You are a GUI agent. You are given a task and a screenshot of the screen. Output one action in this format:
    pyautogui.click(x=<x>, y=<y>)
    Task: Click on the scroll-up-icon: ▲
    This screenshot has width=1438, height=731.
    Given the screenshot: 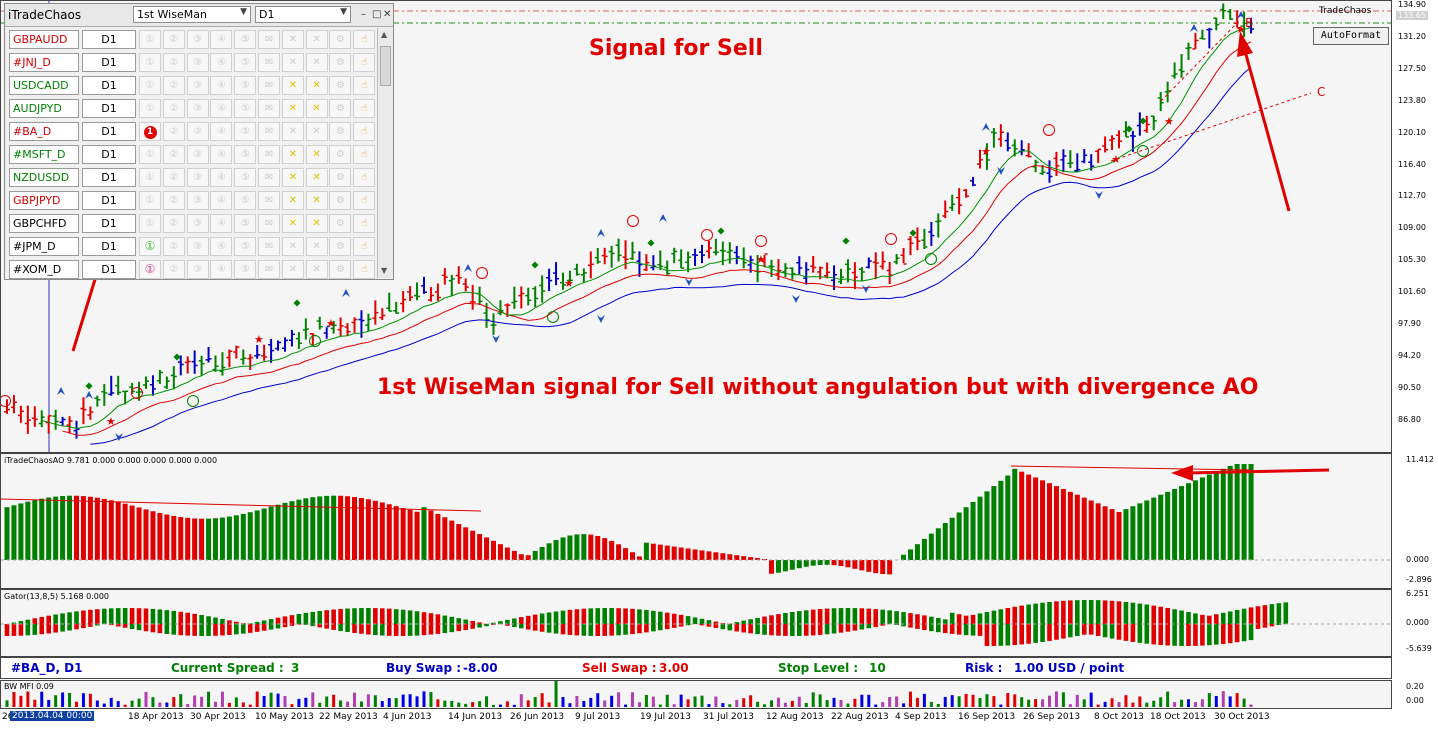 What is the action you would take?
    pyautogui.click(x=384, y=34)
    